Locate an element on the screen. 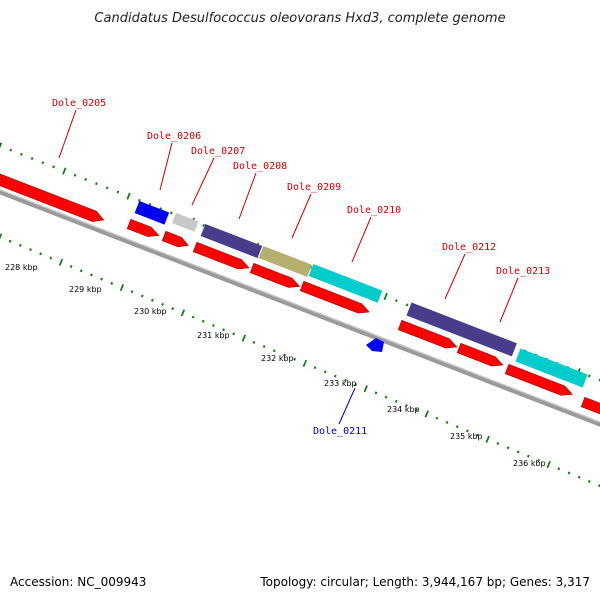  cds-arrow-dole-0212b is located at coordinates (480, 354).